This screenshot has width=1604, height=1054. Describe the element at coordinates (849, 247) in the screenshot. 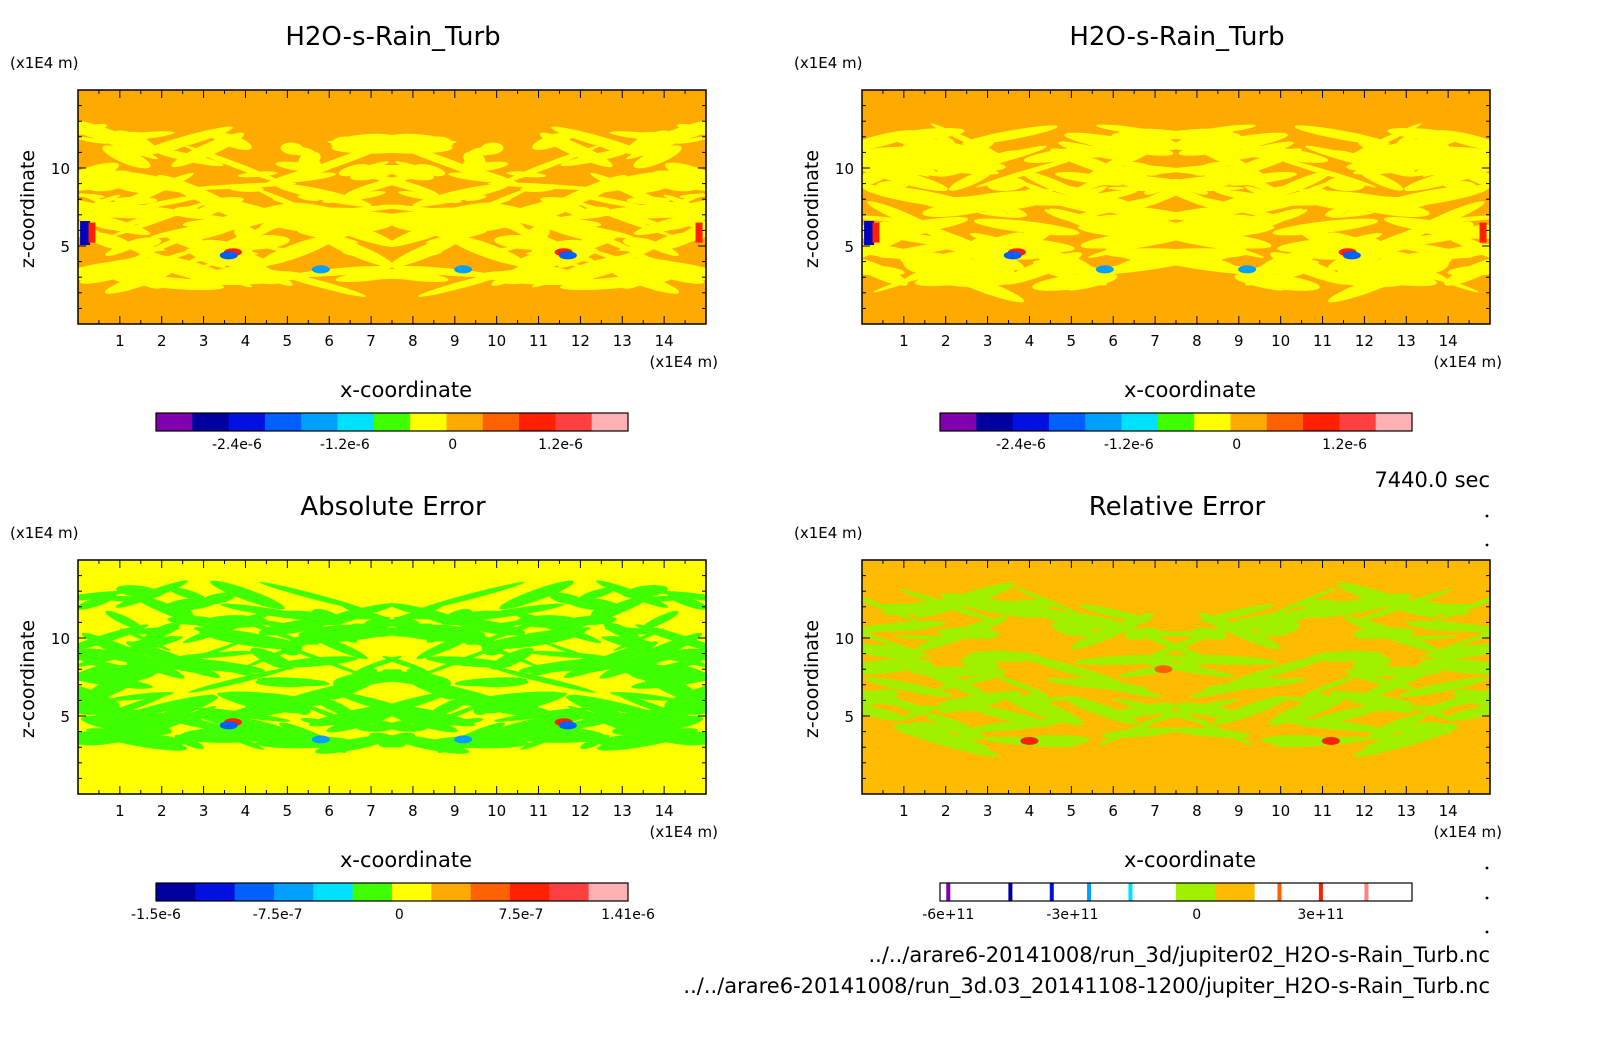

I see `y-tick-label: 5` at that location.